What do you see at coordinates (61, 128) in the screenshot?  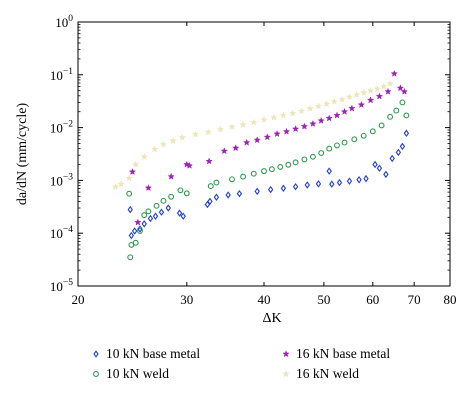 I see `y-tick-label: 10⁻²` at bounding box center [61, 128].